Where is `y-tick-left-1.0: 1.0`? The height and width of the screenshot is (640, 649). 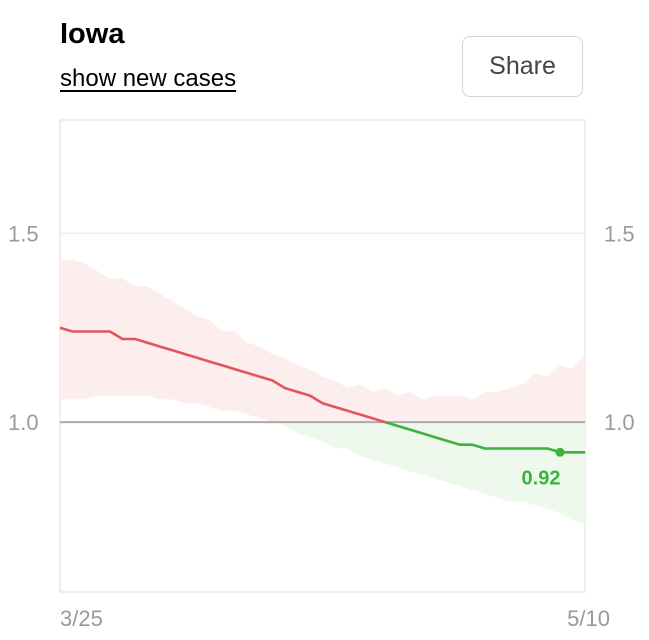
y-tick-left-1.0: 1.0 is located at coordinates (23, 422).